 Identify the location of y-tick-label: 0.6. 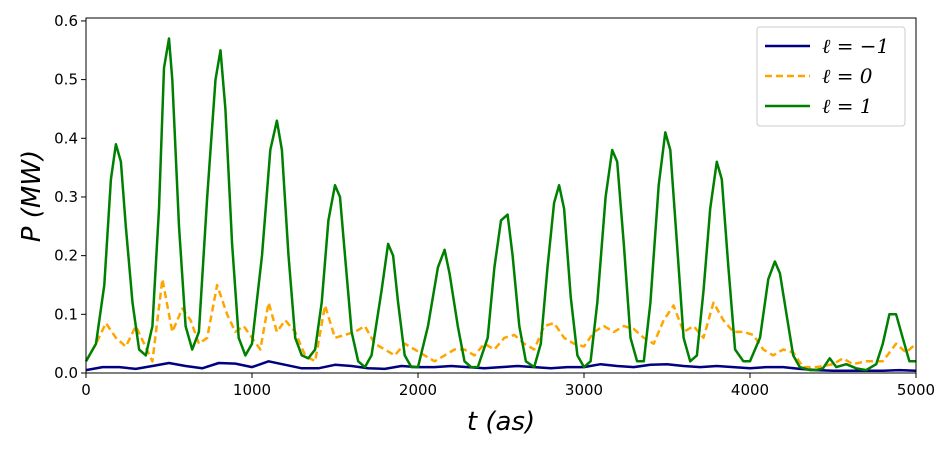
(66, 21).